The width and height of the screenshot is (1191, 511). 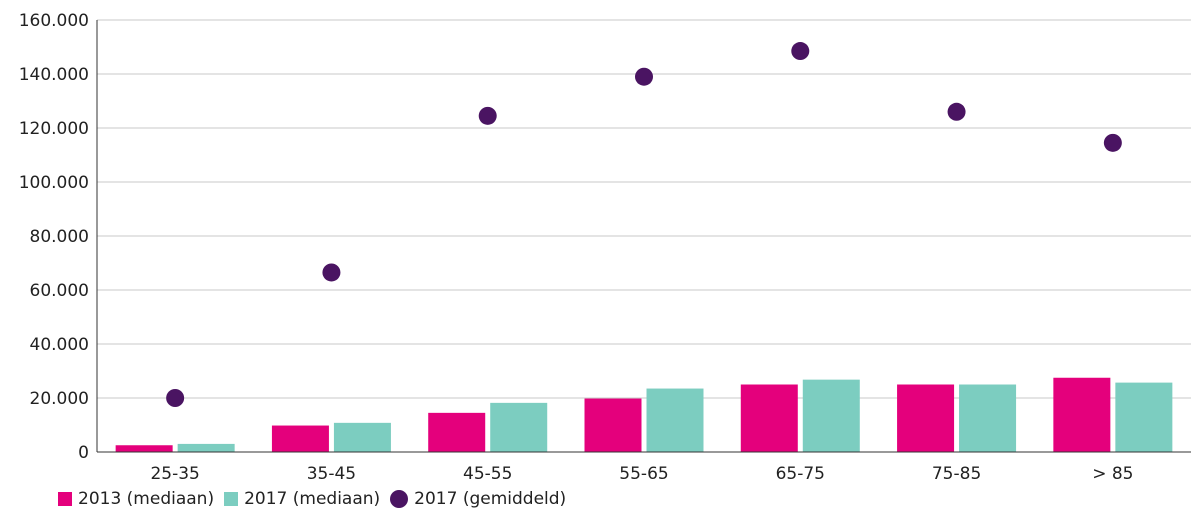 What do you see at coordinates (83, 453) in the screenshot?
I see `y-tick-label: 0` at bounding box center [83, 453].